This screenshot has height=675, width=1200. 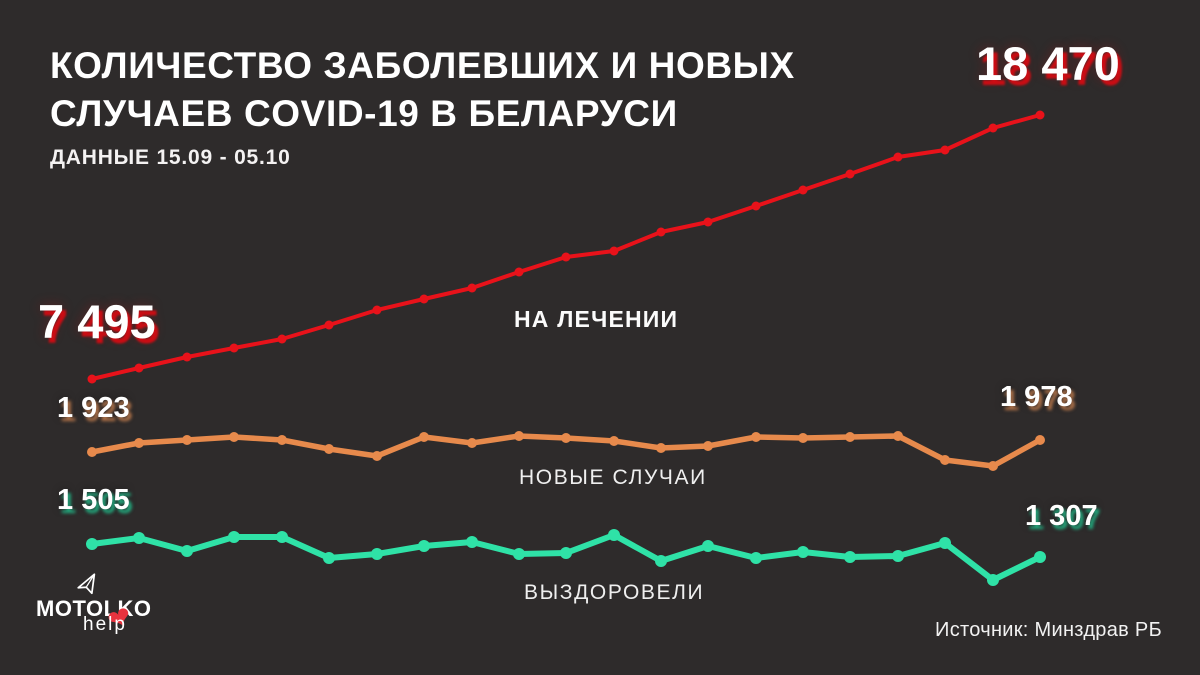 I want to click on page-title-line2: СЛУЧАЕВ COVID-19 В БЕЛАРУСИ, so click(x=364, y=113).